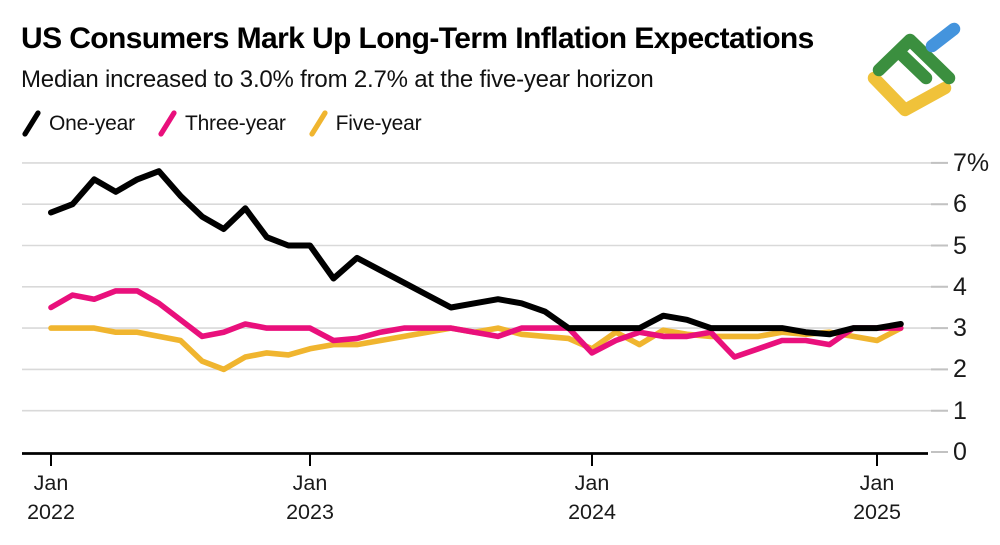  Describe the element at coordinates (943, 37) in the screenshot. I see `logo-blue-dash` at that location.